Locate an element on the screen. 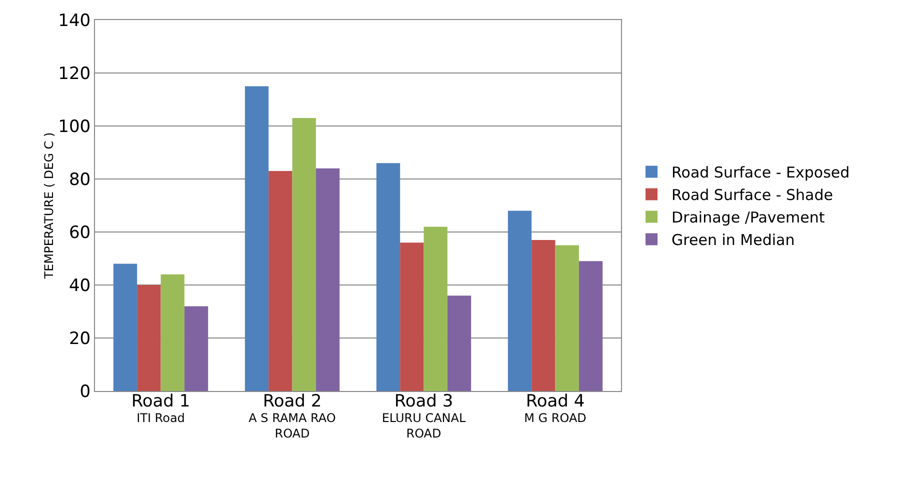 This screenshot has height=483, width=901. x-tick-label: Road 3 ELURU CANAL ROAD is located at coordinates (424, 416).